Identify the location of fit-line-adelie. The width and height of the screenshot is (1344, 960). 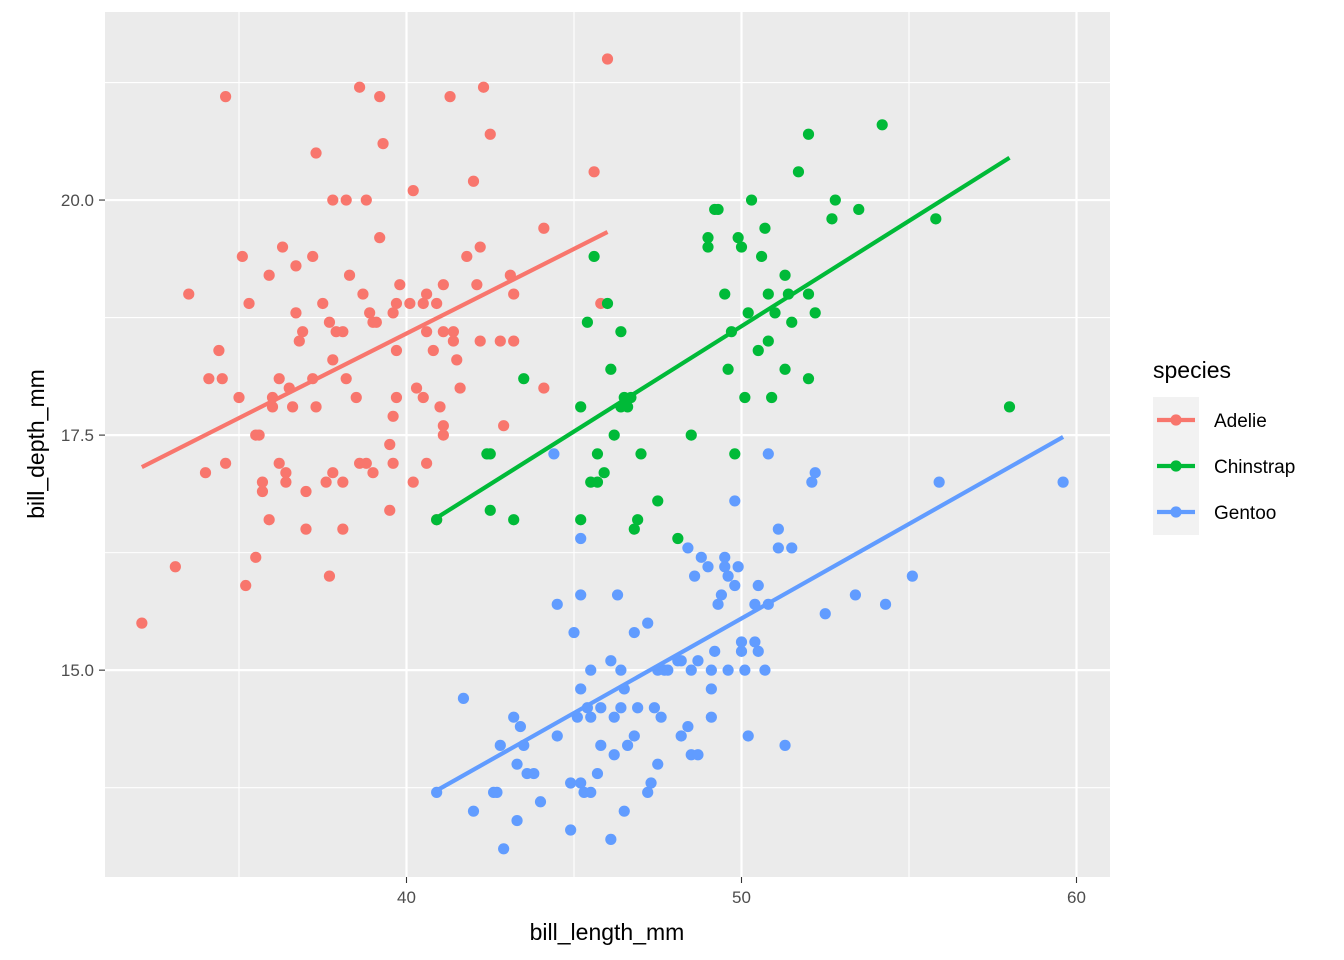
(374, 349).